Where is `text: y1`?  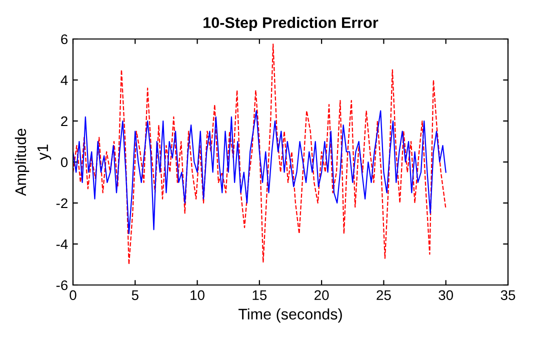 text: y1 is located at coordinates (44, 152).